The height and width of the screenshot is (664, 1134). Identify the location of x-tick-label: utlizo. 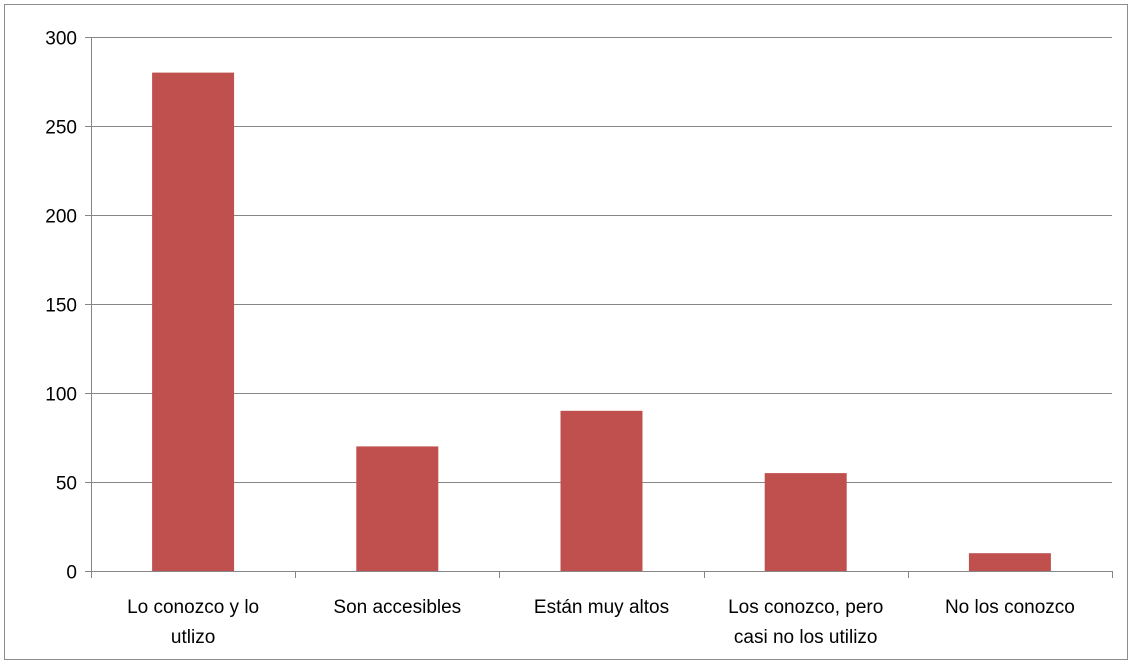
(193, 637).